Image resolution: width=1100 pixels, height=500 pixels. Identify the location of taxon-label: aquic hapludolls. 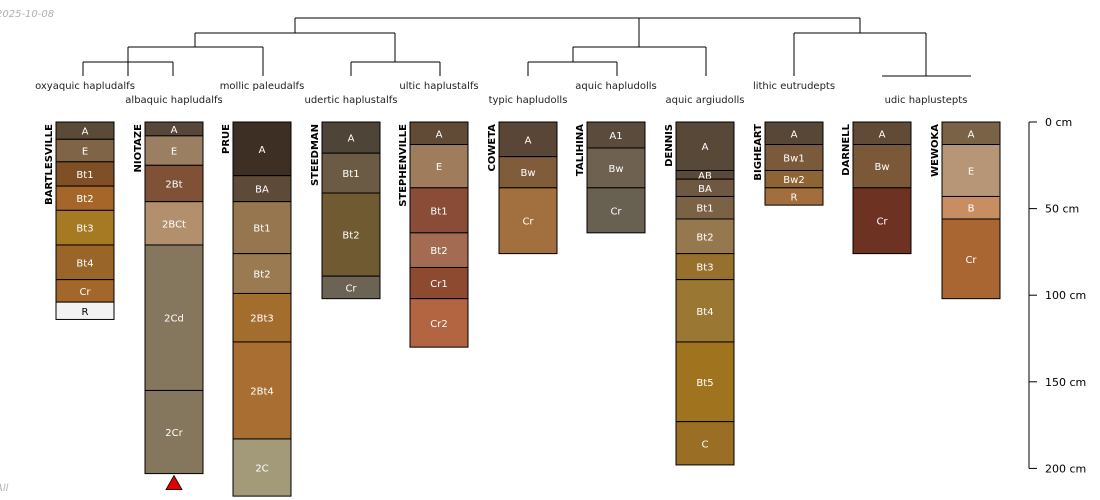
(615, 86).